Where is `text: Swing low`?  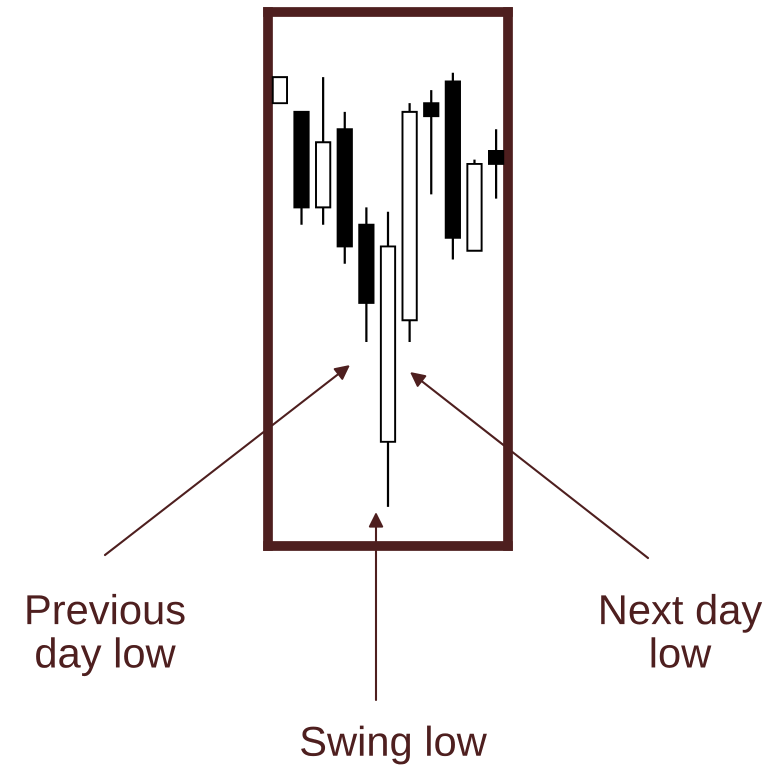 text: Swing low is located at coordinates (394, 745).